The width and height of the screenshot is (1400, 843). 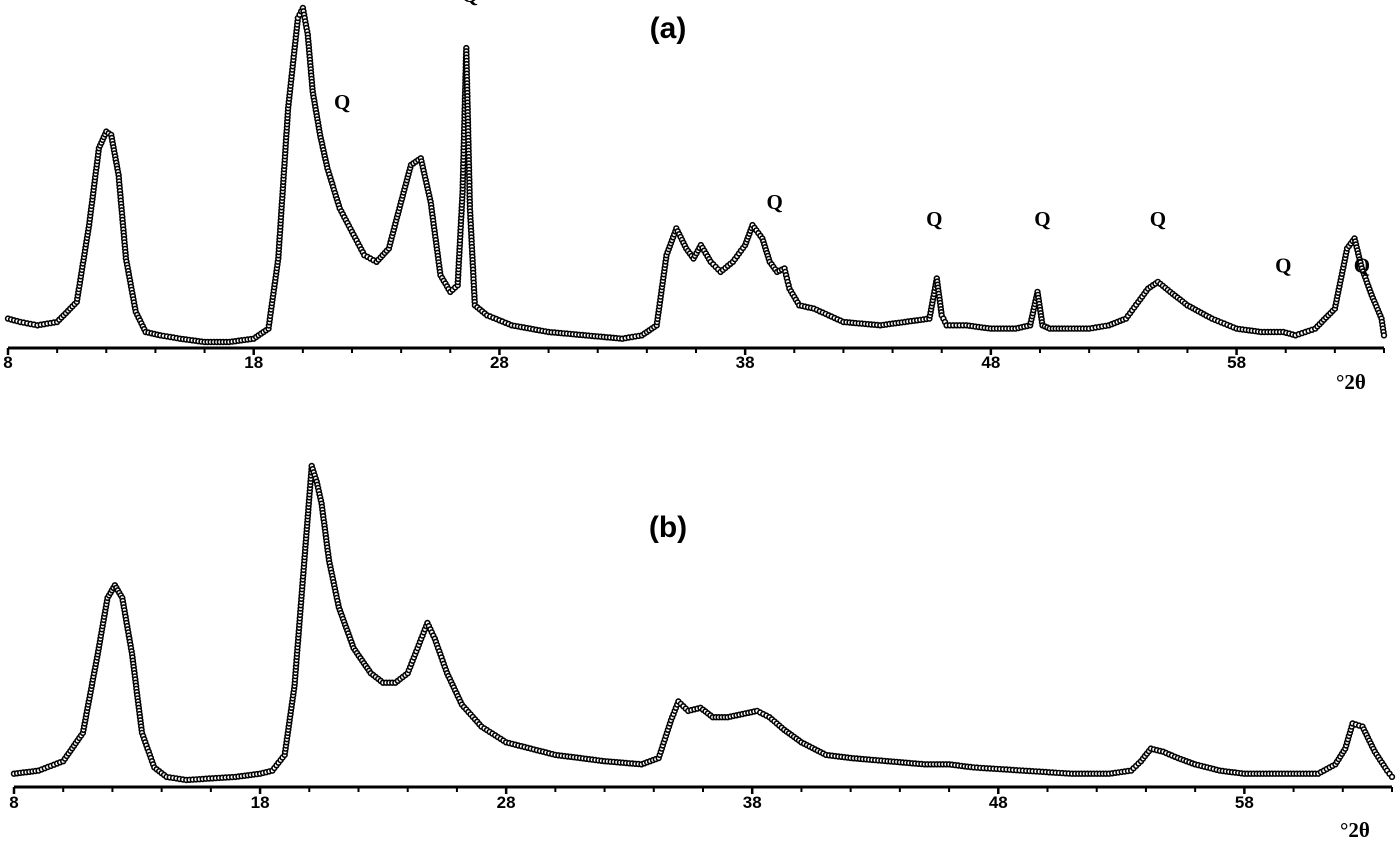 I want to click on panel-b-x-tick-labels: 8 18 28 38 48 58, so click(x=631, y=802).